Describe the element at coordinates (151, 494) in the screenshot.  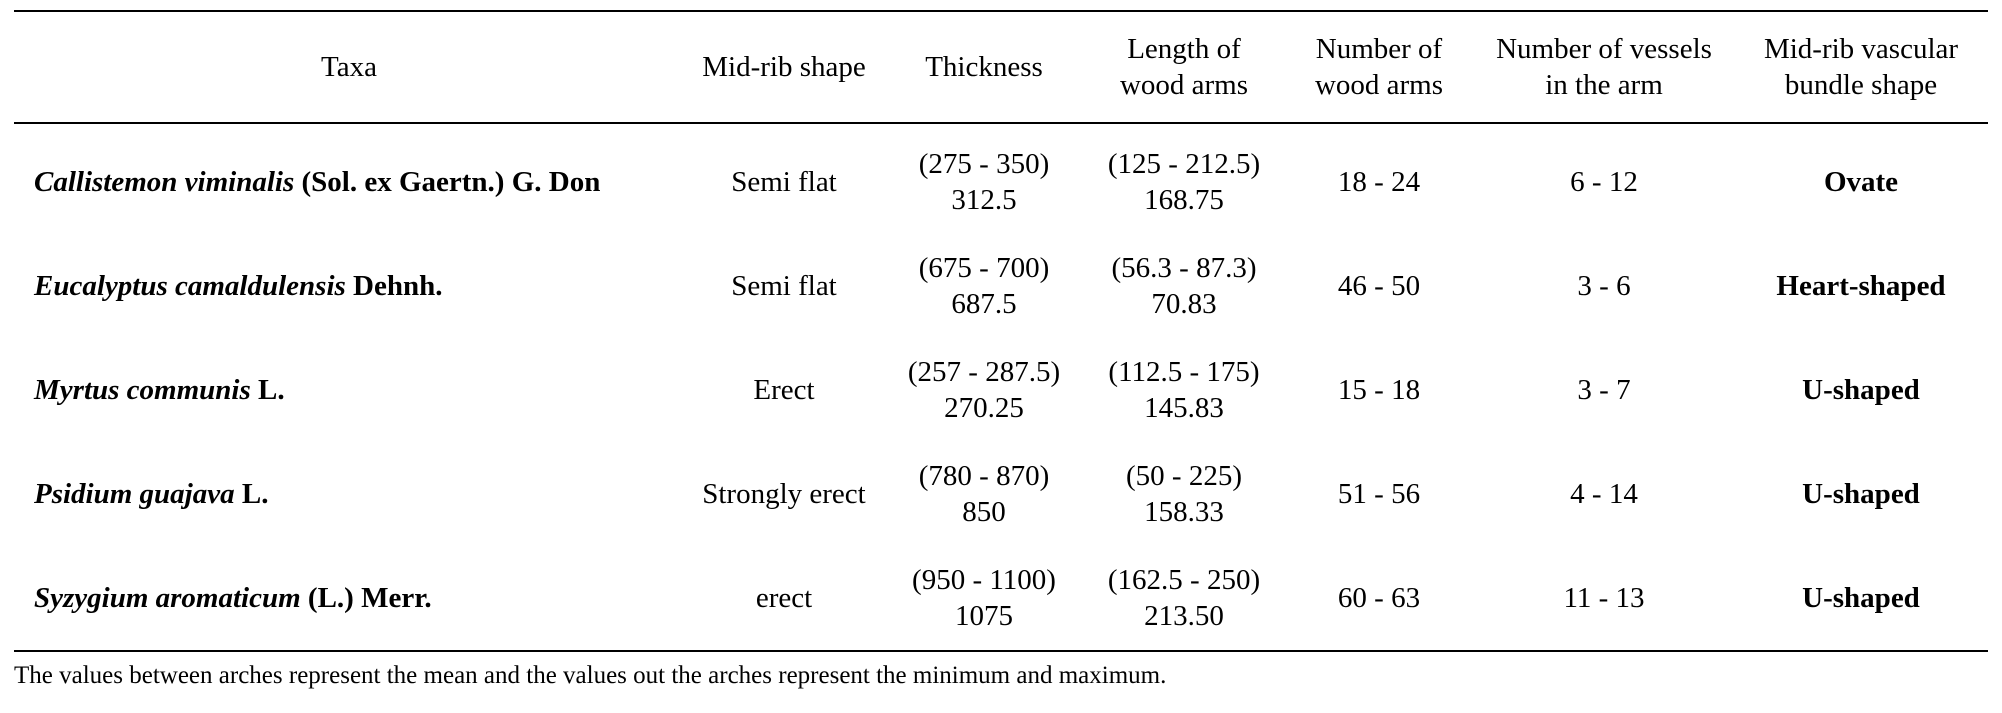
I see `taxa-cell: Psidium guajava L.` at that location.